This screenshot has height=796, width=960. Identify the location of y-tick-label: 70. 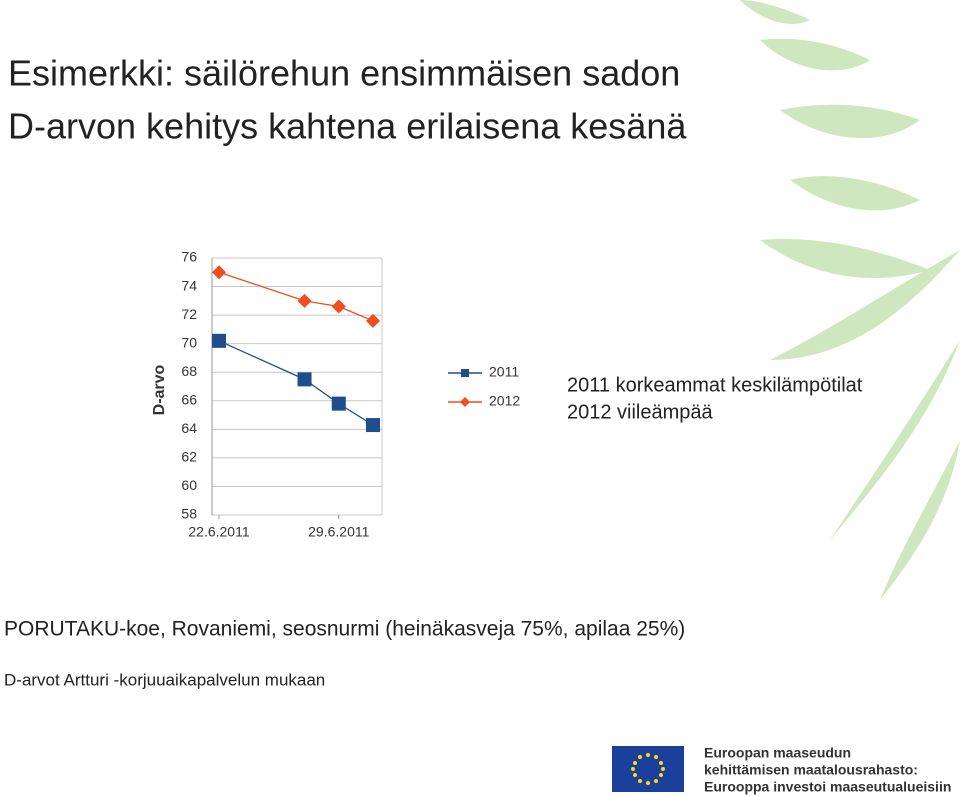
(189, 342).